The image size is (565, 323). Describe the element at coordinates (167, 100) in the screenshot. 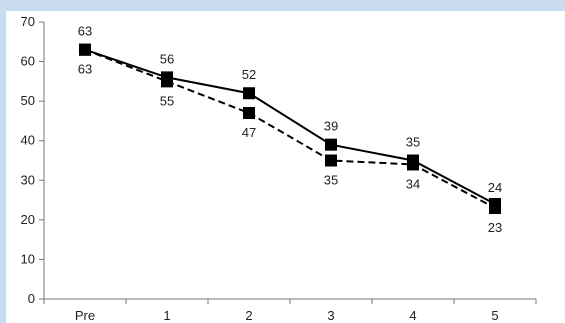

I see `series-2-data-label: 55` at that location.